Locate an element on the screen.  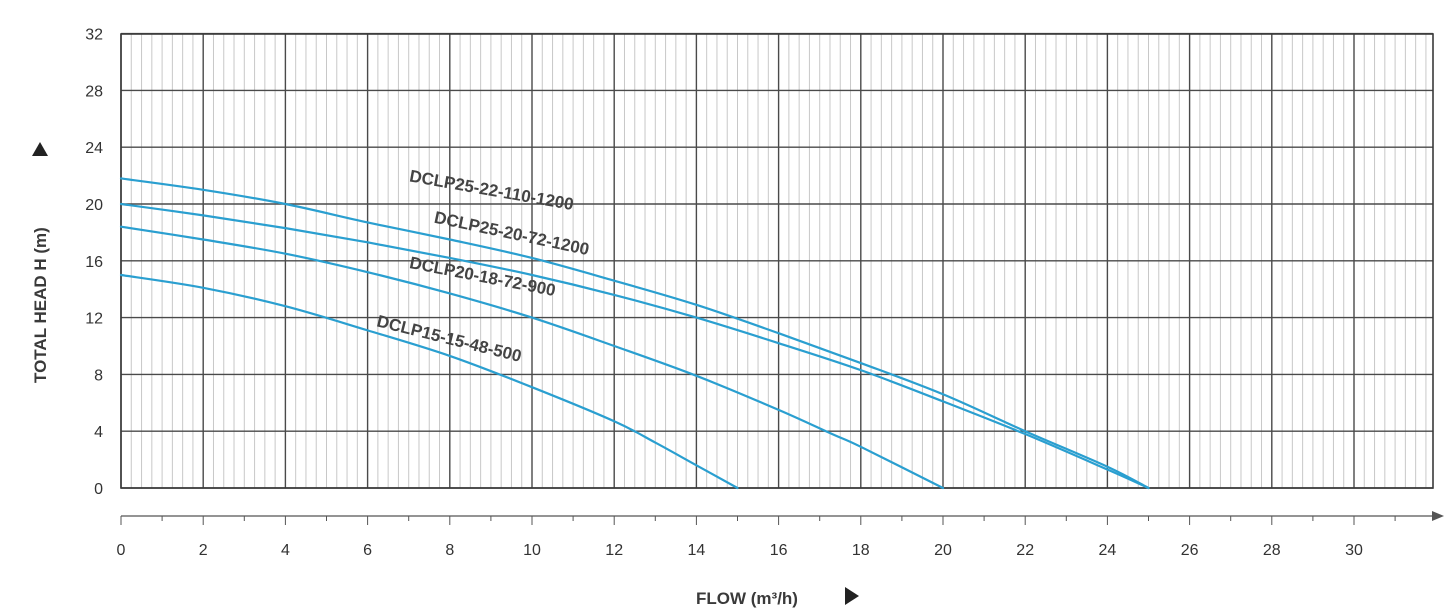
x-tick-label: 14 is located at coordinates (697, 550).